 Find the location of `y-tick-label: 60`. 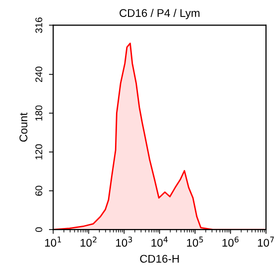

y-tick-label: 60 is located at coordinates (38, 191).